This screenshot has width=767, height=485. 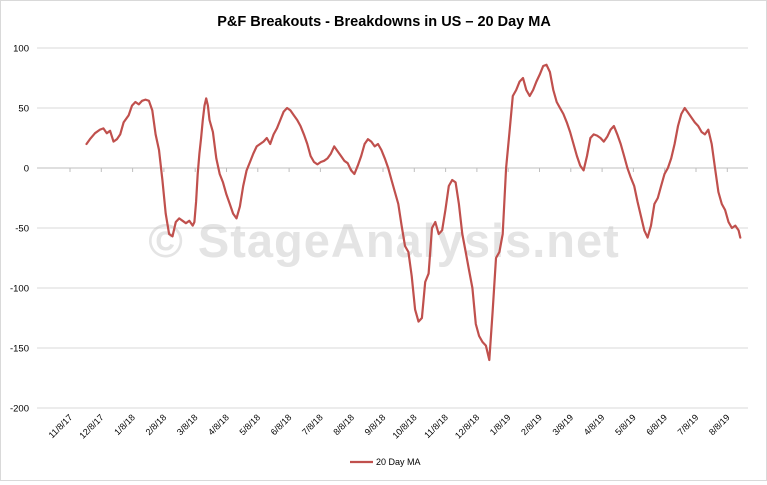 What do you see at coordinates (436, 426) in the screenshot?
I see `x-tick-label: 11/8/18` at bounding box center [436, 426].